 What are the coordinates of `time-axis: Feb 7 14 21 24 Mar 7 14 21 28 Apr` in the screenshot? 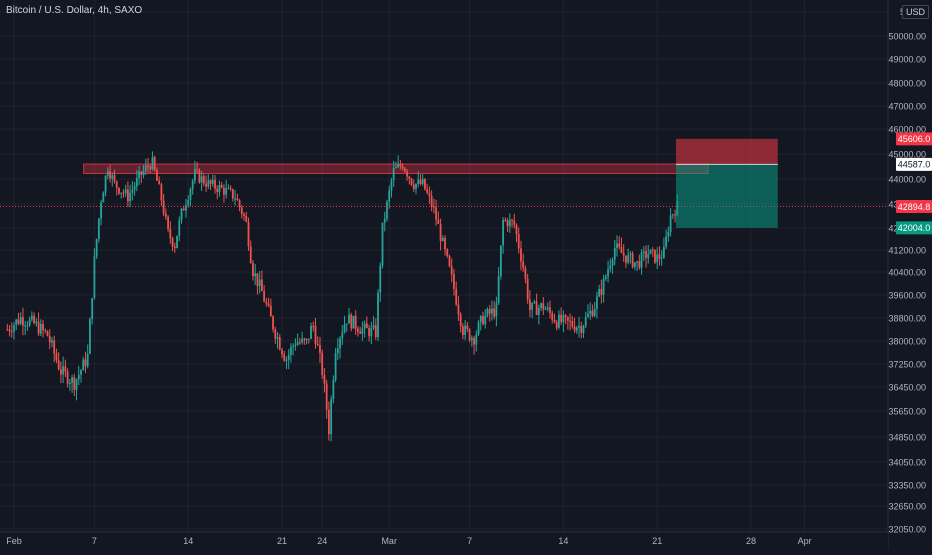 It's located at (444, 540).